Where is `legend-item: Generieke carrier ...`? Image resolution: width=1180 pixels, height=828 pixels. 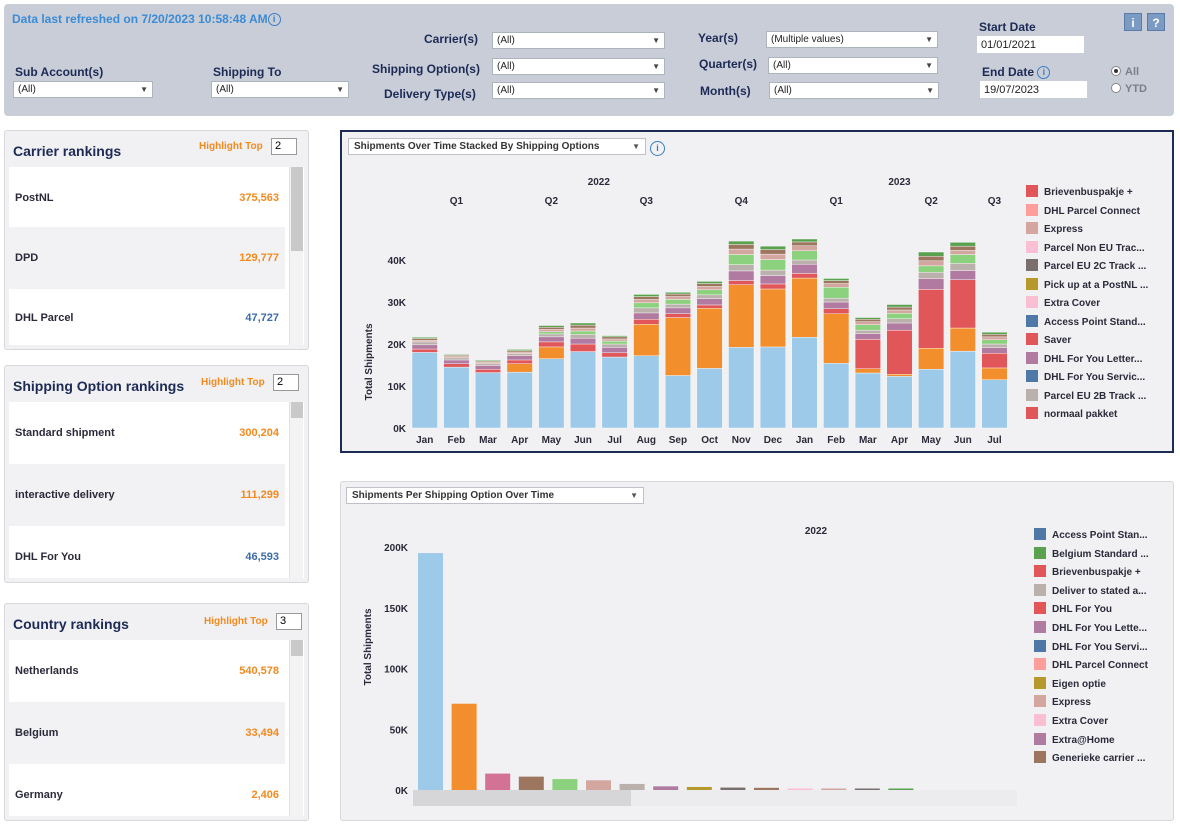
legend-item: Generieke carrier ... is located at coordinates (1089, 757).